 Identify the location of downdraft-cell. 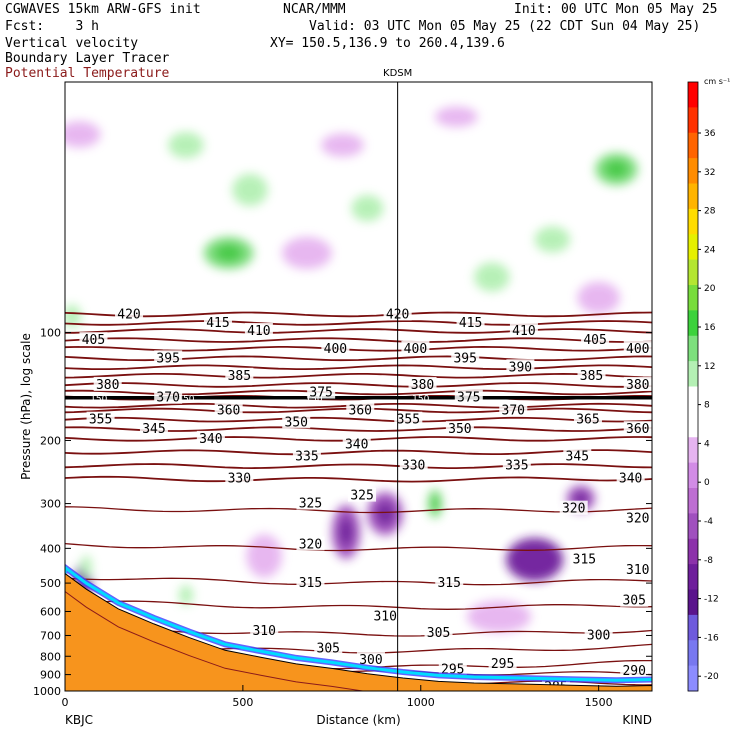
(456, 116).